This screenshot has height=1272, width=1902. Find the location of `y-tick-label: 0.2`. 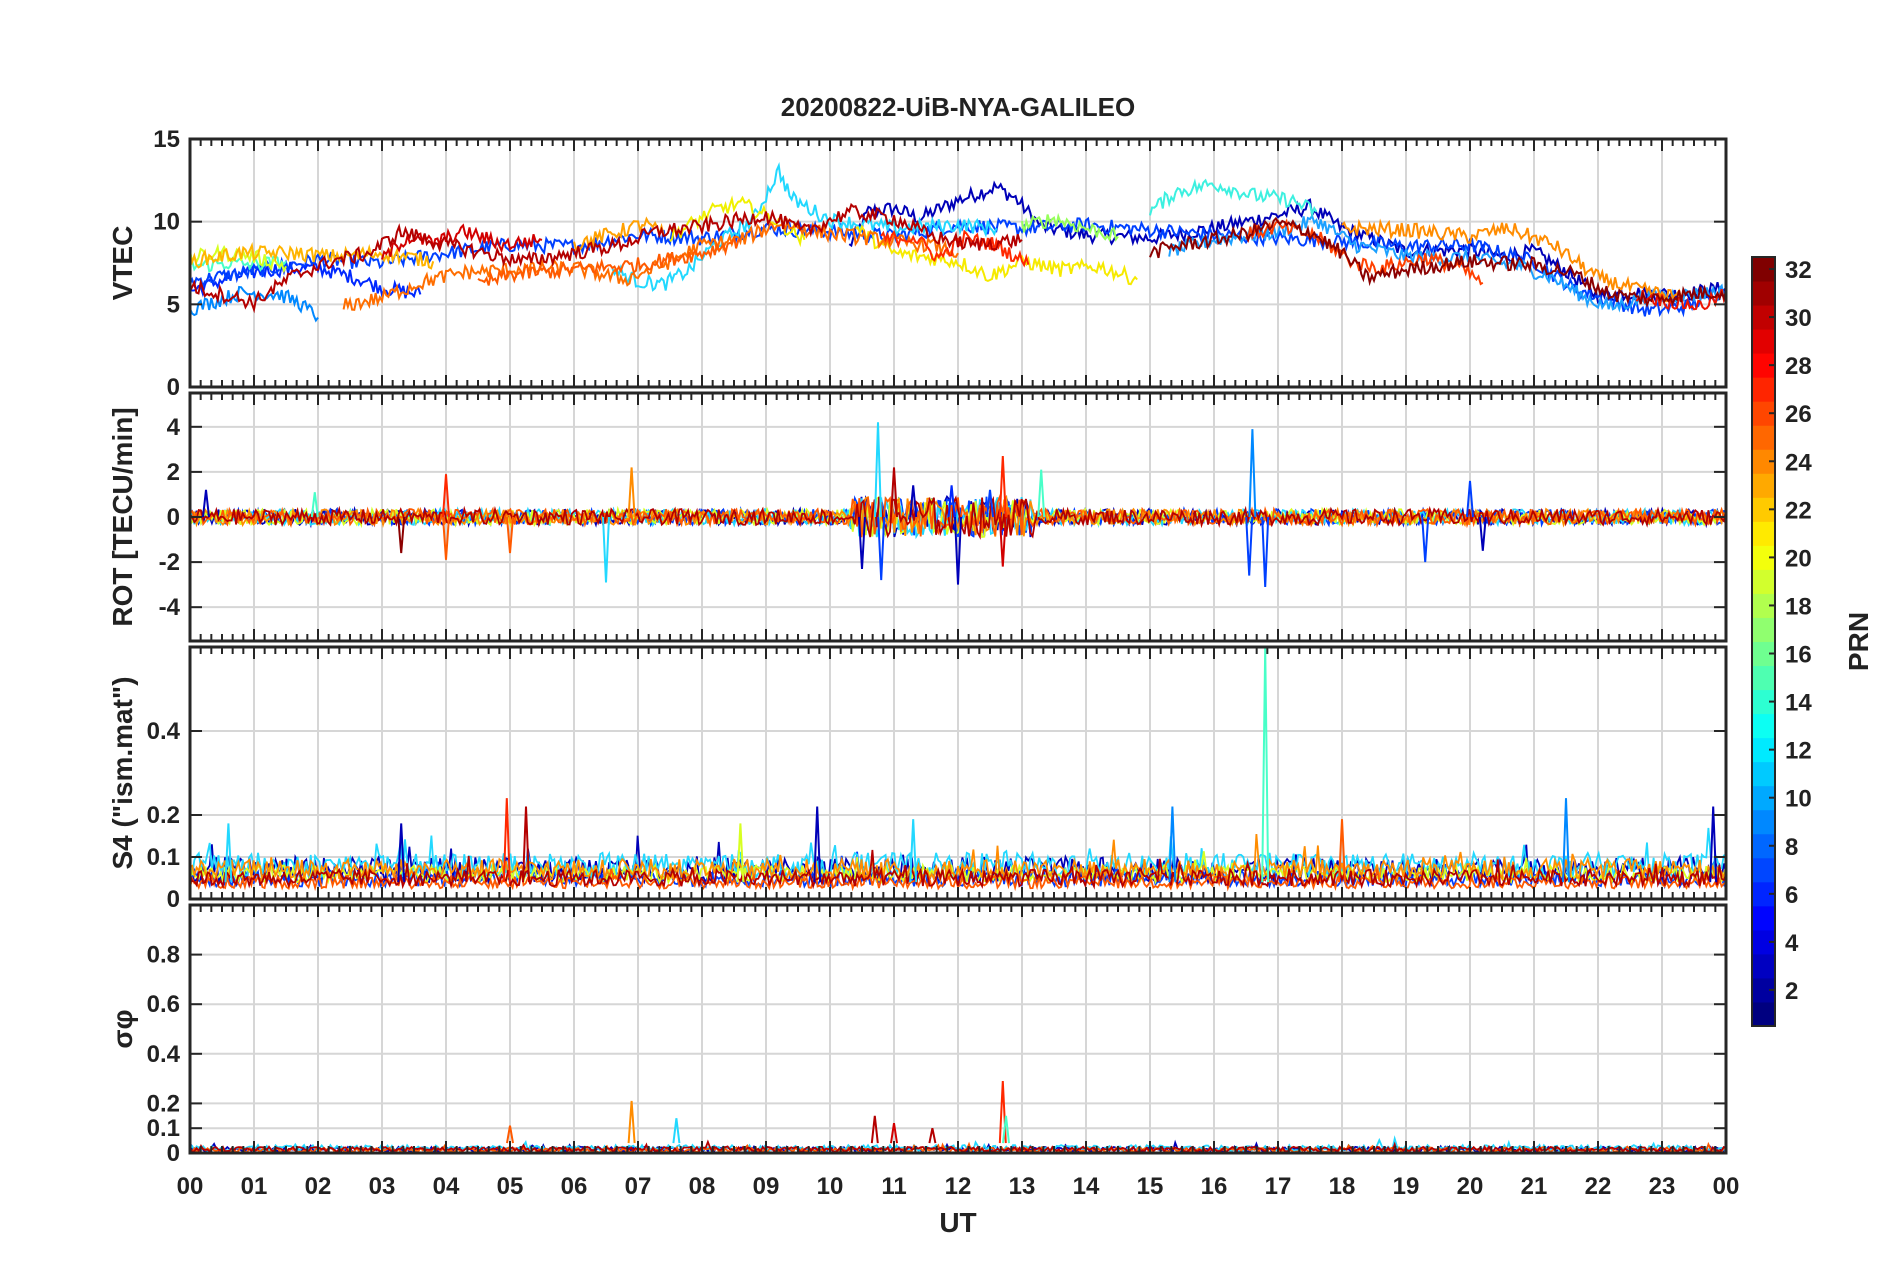

y-tick-label: 0.2 is located at coordinates (163, 1103).